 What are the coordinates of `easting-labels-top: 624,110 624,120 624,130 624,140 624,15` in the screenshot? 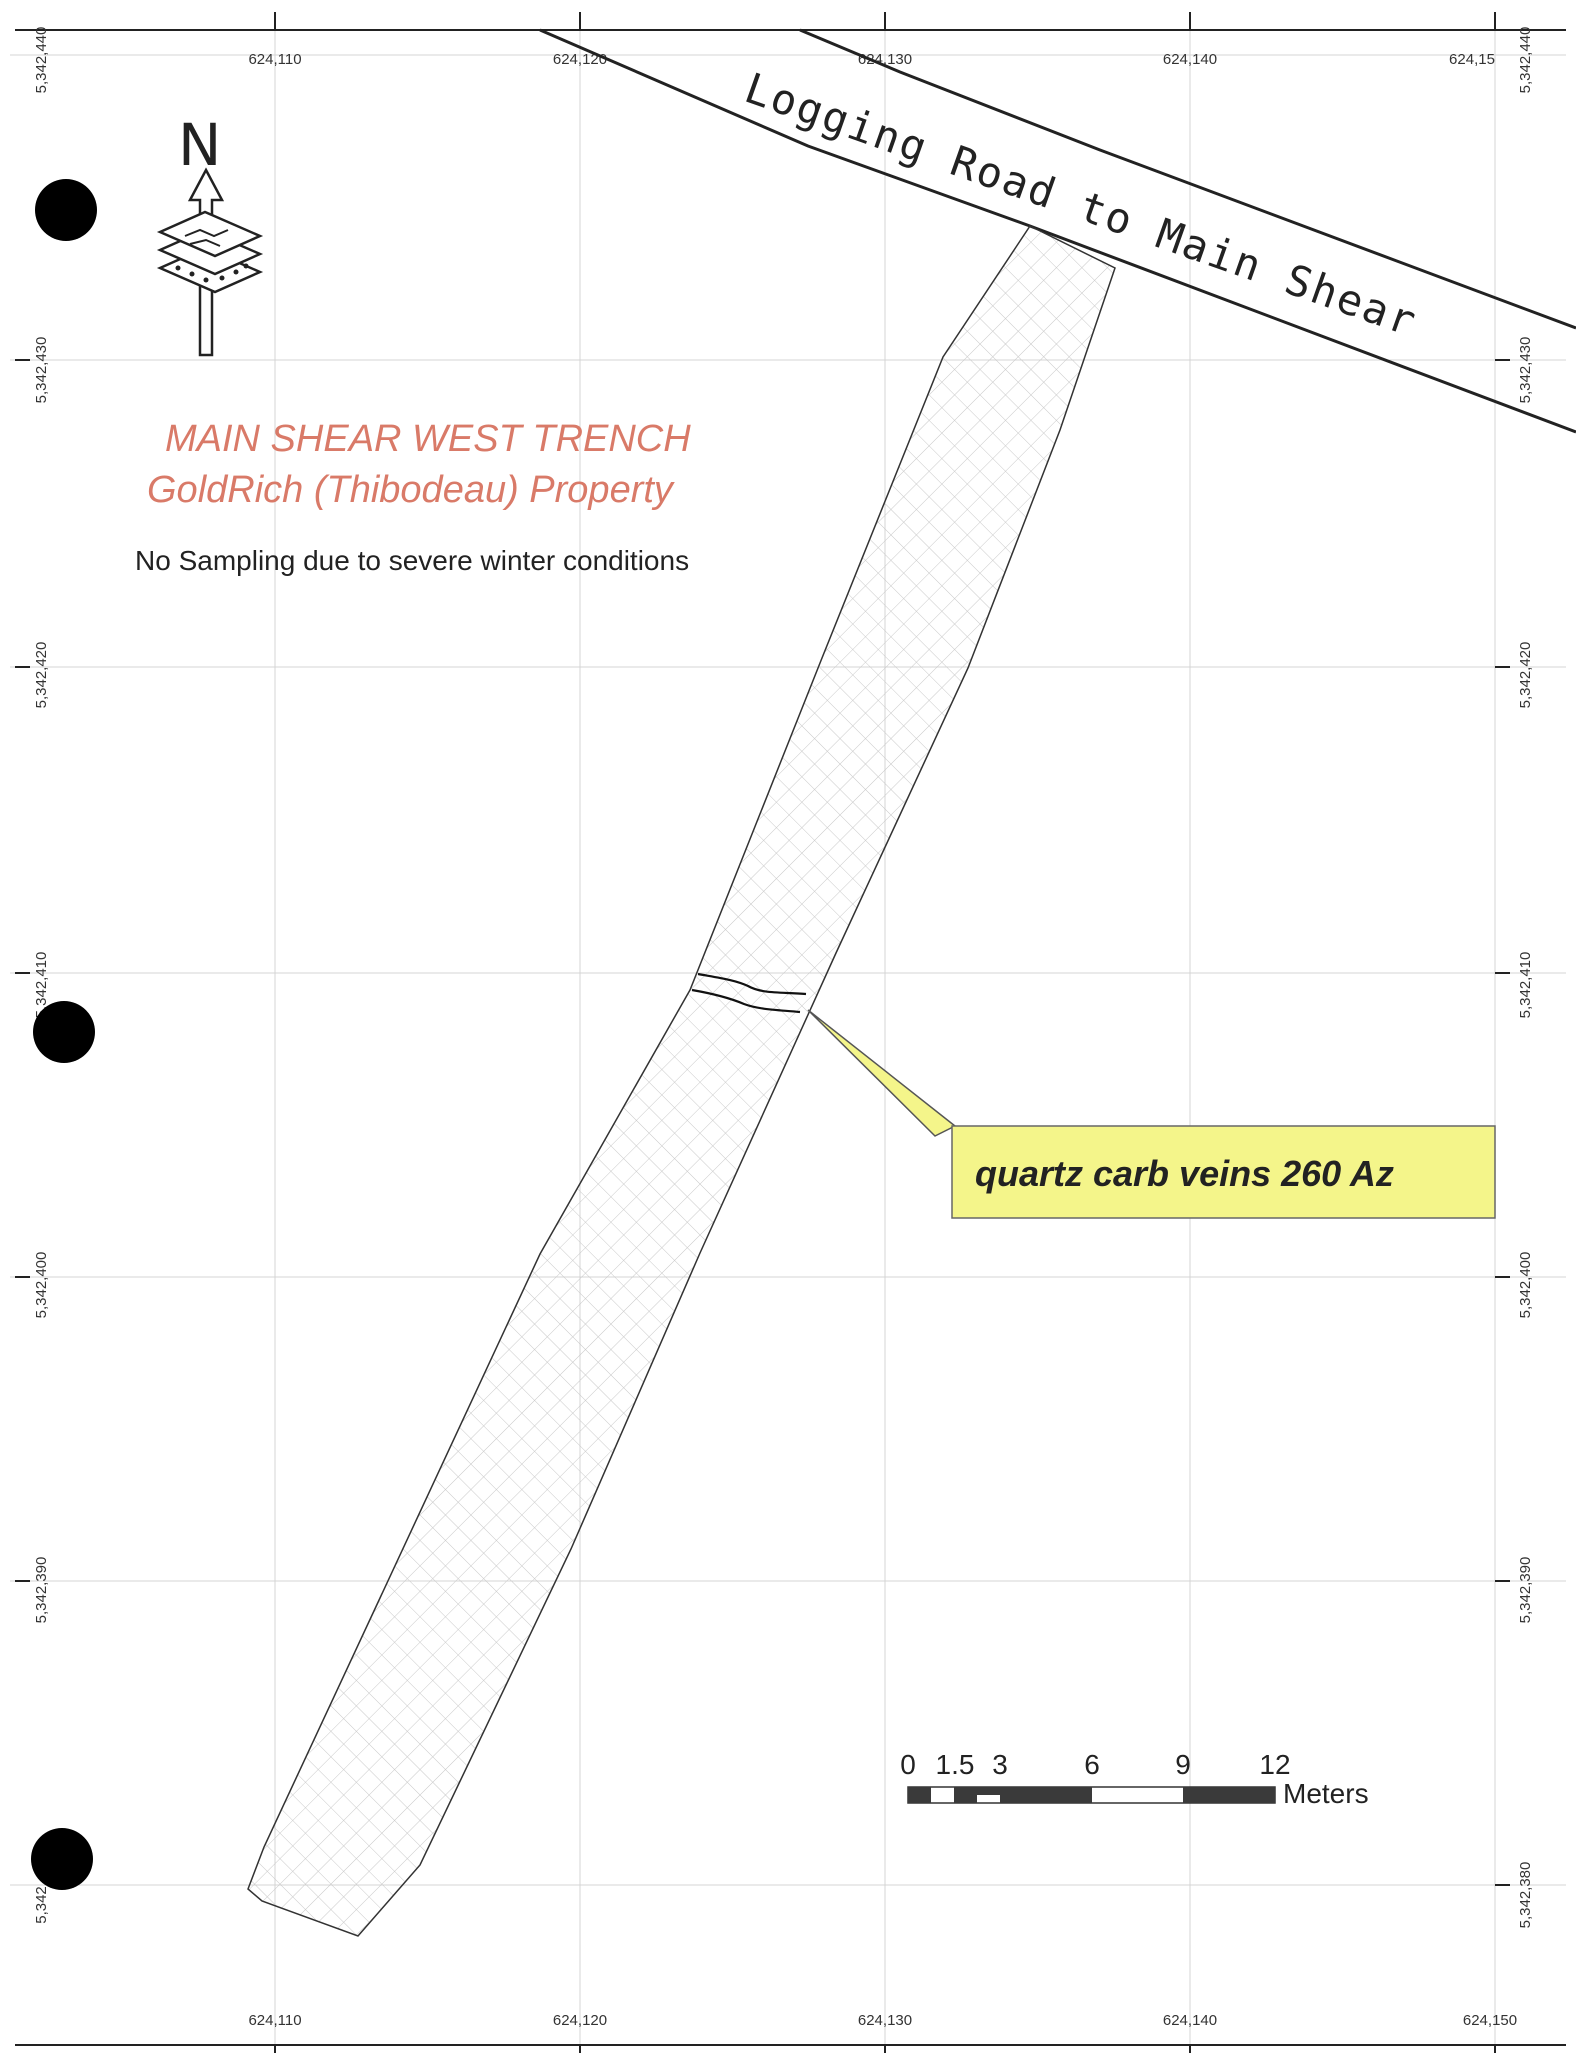 It's located at (871, 59).